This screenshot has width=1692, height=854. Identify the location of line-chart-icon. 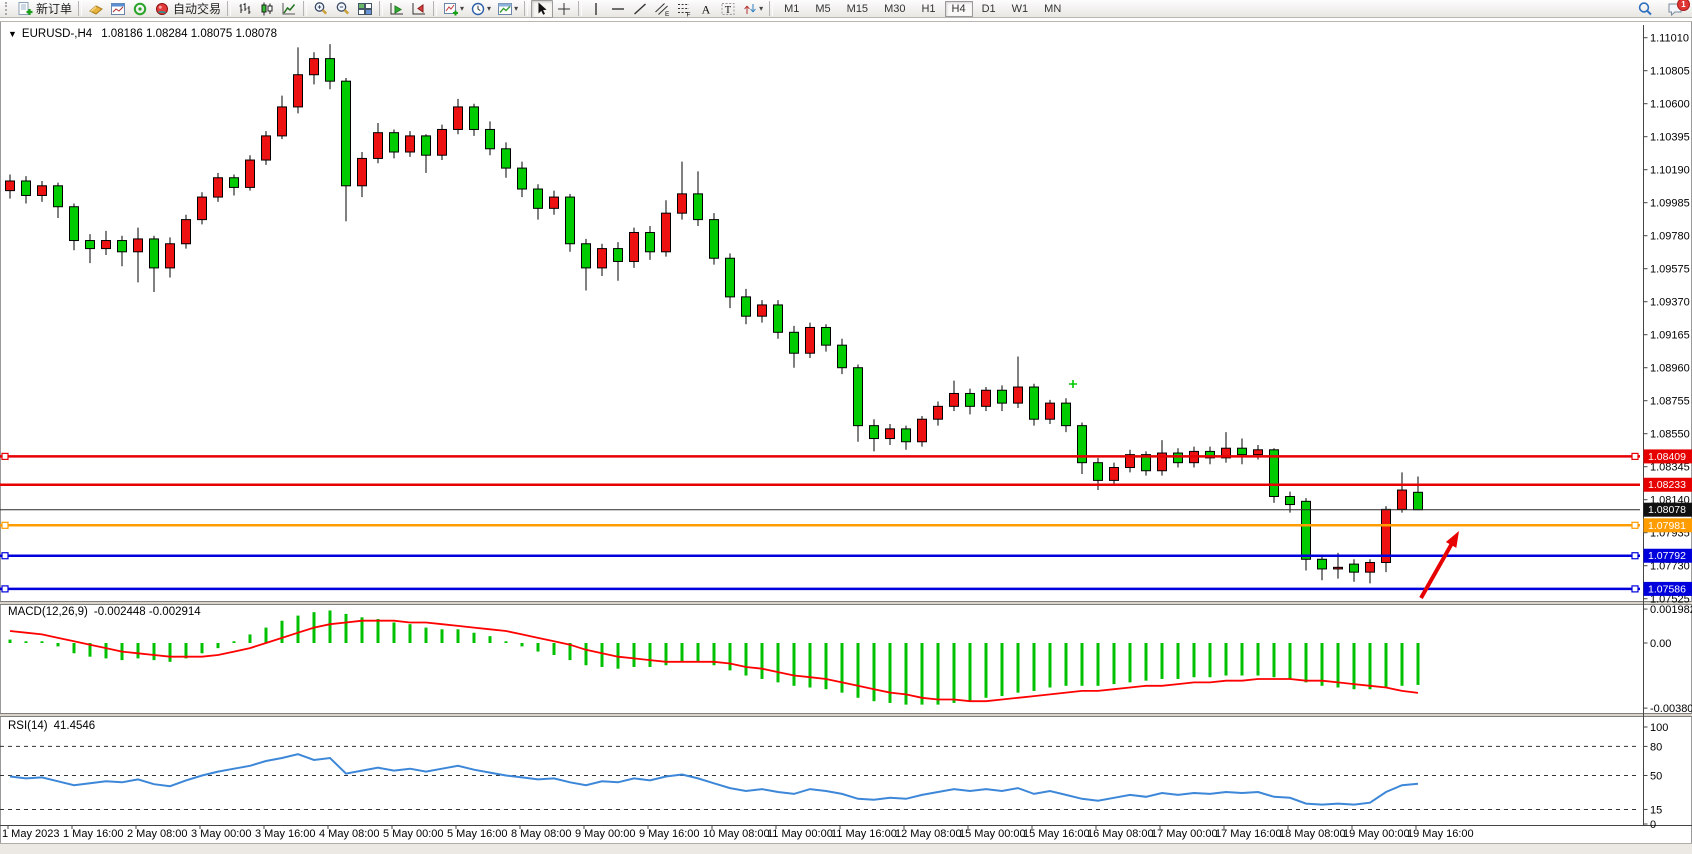
(289, 8).